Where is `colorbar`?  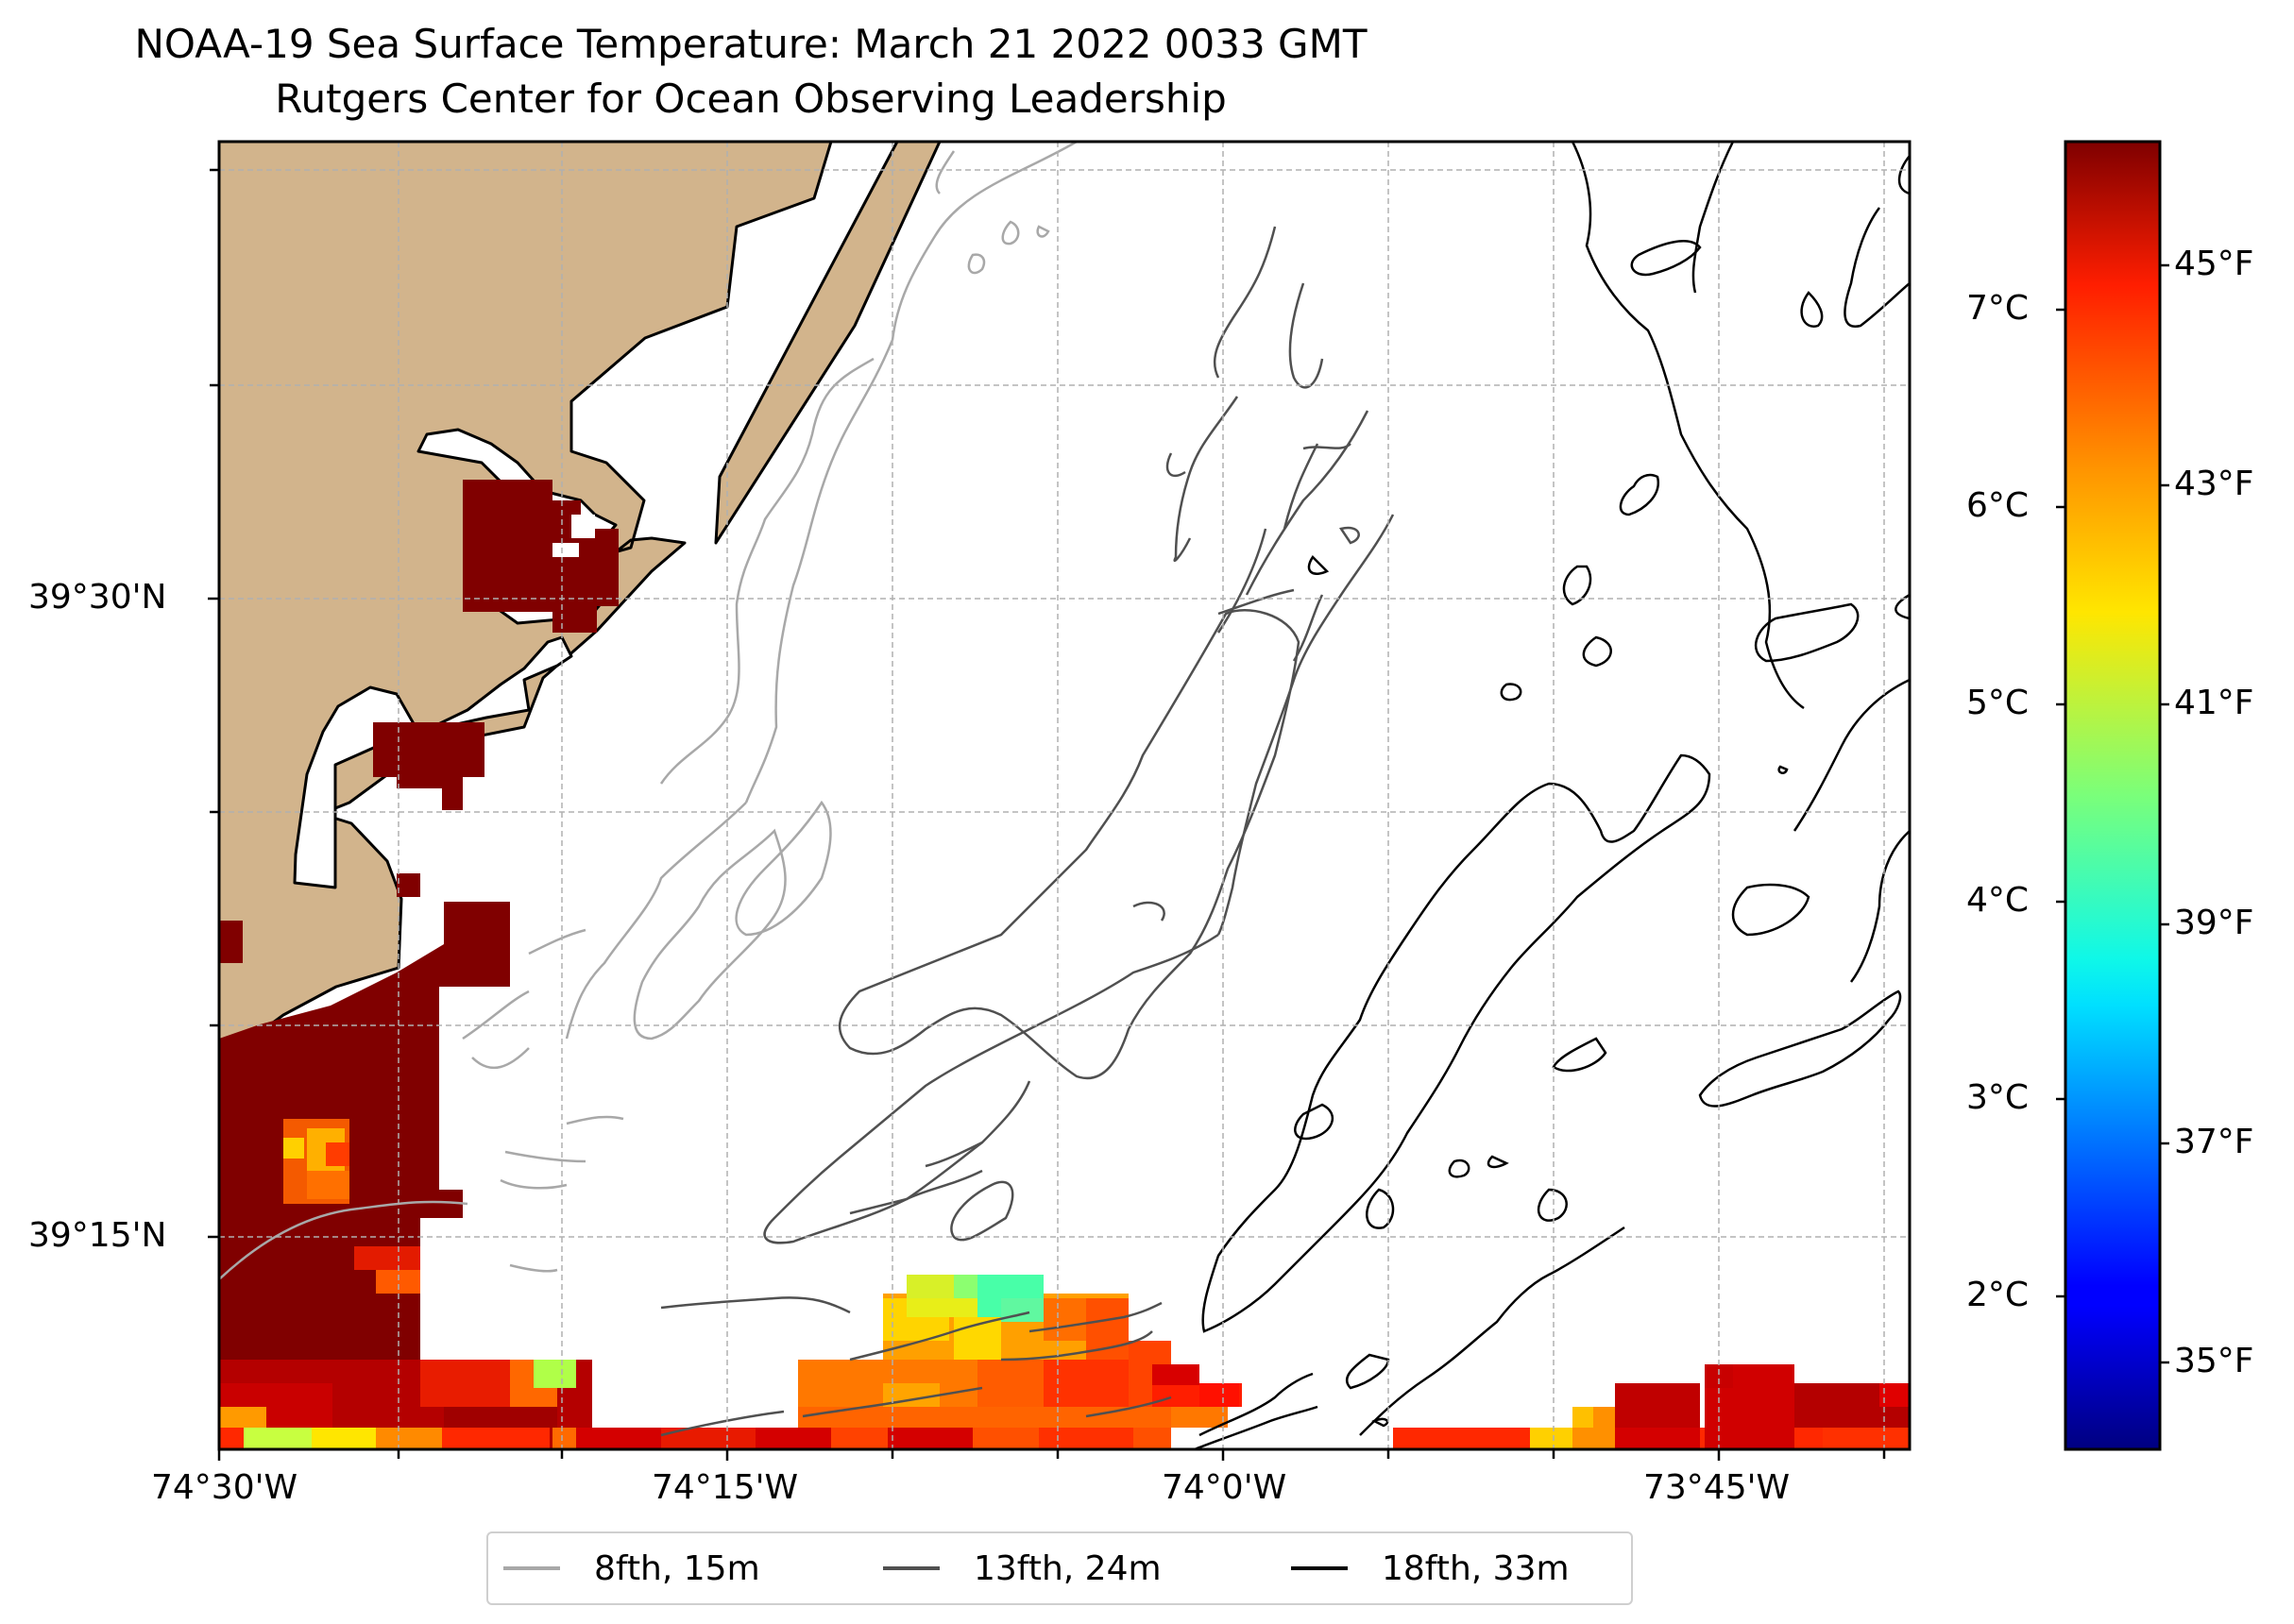 colorbar is located at coordinates (2112, 795).